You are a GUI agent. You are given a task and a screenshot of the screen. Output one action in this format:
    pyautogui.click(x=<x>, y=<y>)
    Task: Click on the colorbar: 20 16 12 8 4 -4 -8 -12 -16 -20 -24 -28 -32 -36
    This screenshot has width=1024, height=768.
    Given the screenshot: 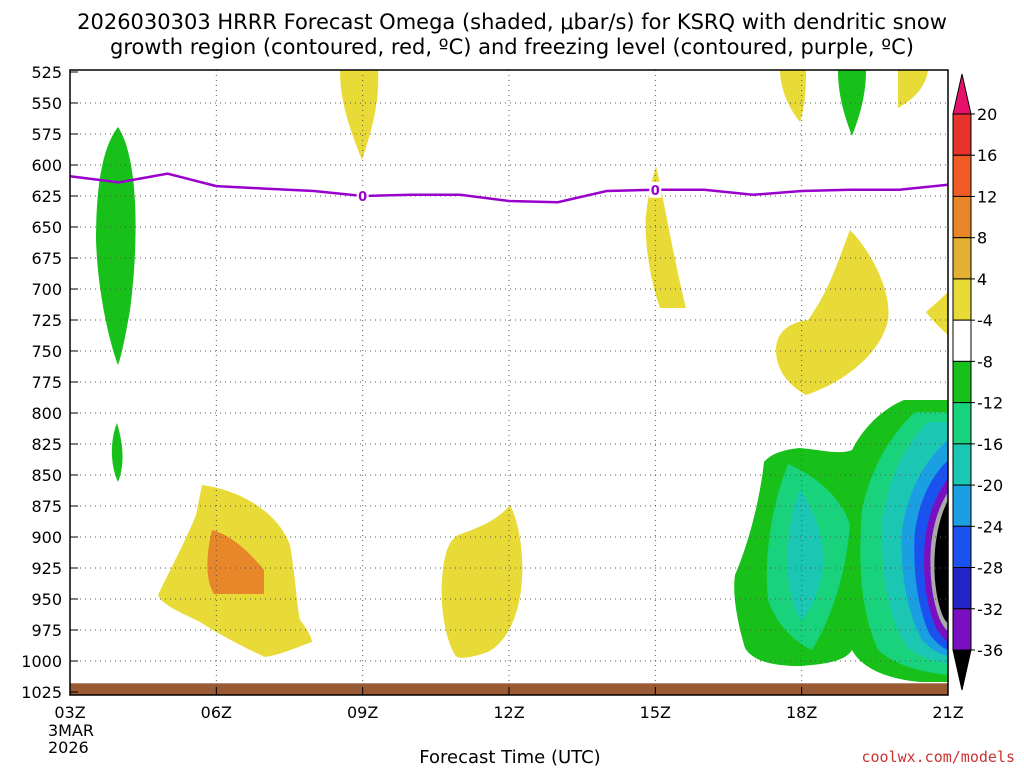 What is the action you would take?
    pyautogui.click(x=977, y=382)
    